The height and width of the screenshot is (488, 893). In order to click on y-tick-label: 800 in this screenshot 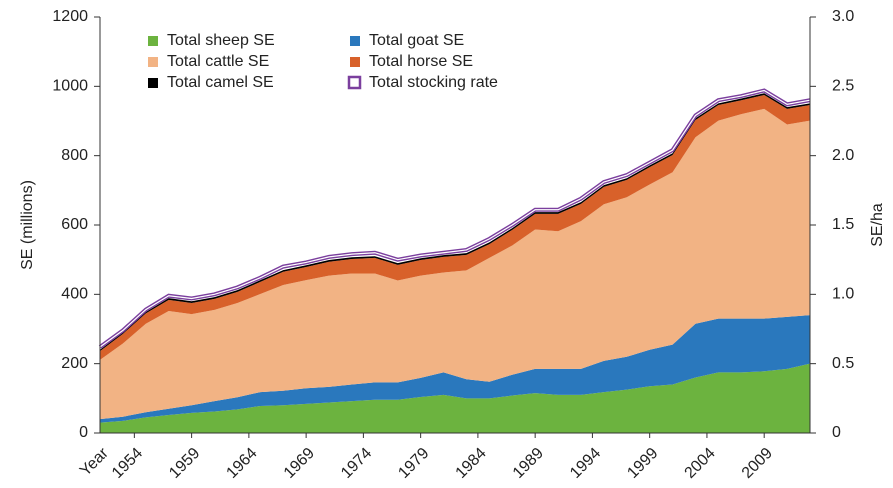, I will do `click(74, 155)`.